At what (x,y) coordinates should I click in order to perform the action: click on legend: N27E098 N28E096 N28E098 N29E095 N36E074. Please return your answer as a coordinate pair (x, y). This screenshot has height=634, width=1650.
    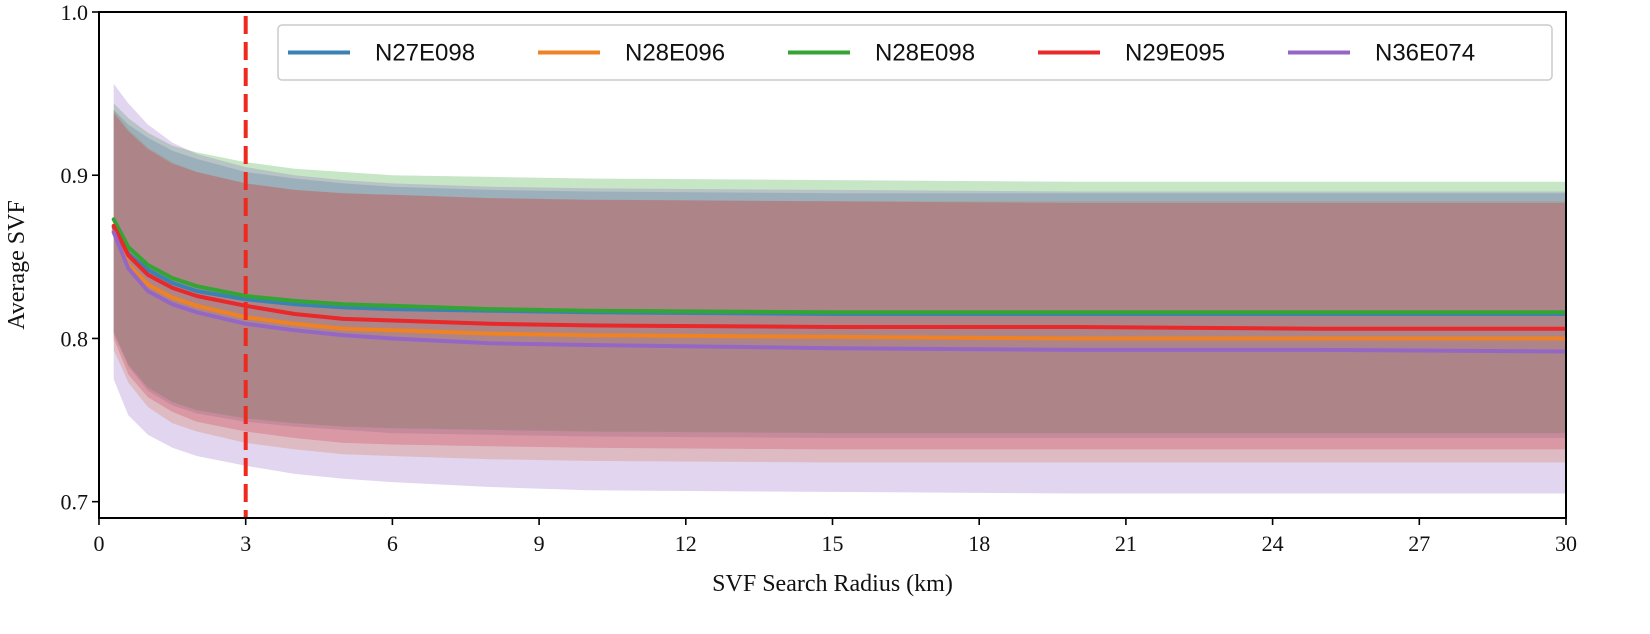
    Looking at the image, I should click on (915, 52).